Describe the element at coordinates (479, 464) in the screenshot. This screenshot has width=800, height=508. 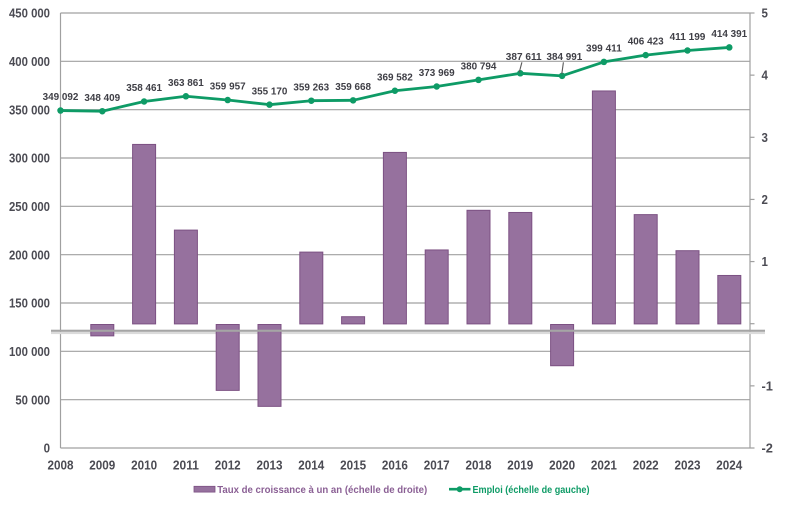
I see `svg-text: 2018` at that location.